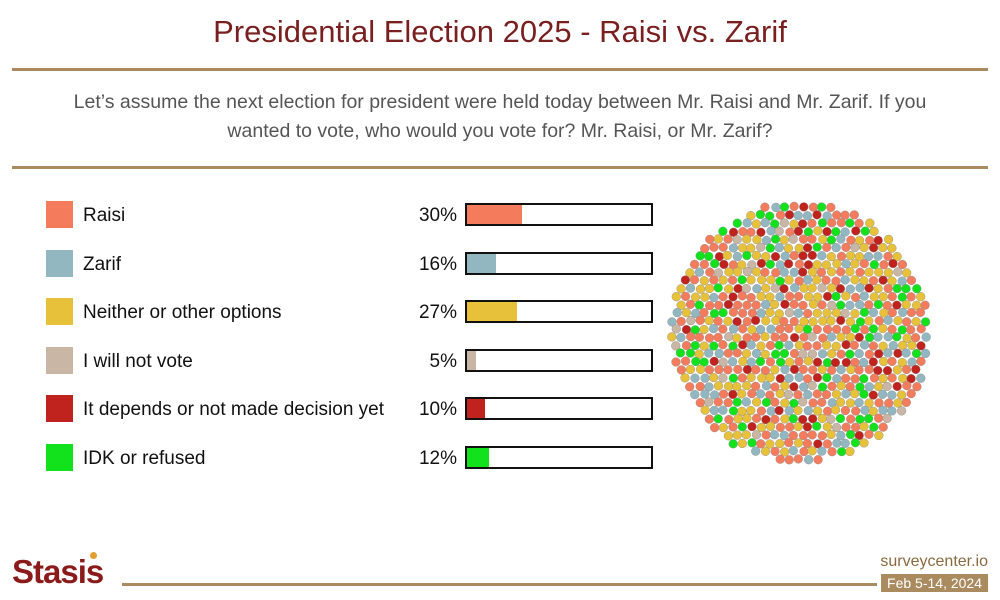 The height and width of the screenshot is (600, 1000). What do you see at coordinates (934, 583) in the screenshot?
I see `survey-date-badge: Feb 5-14, 2024` at bounding box center [934, 583].